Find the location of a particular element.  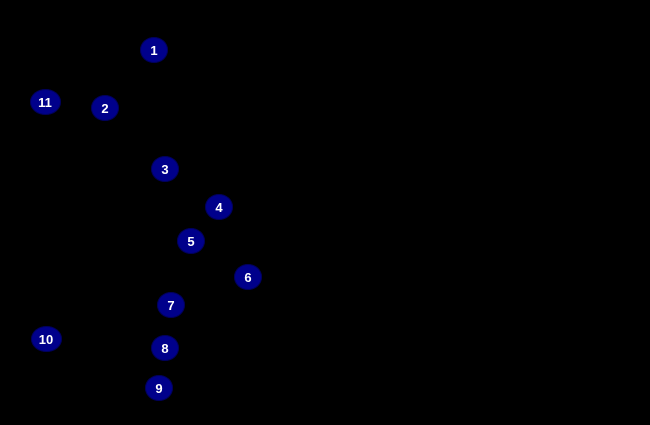

node-marker-5: 5 is located at coordinates (191, 241).